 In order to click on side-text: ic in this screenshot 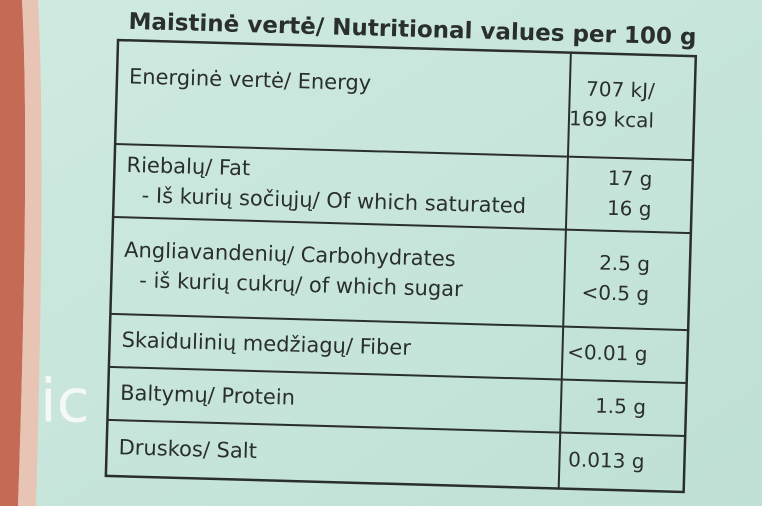, I will do `click(65, 402)`.